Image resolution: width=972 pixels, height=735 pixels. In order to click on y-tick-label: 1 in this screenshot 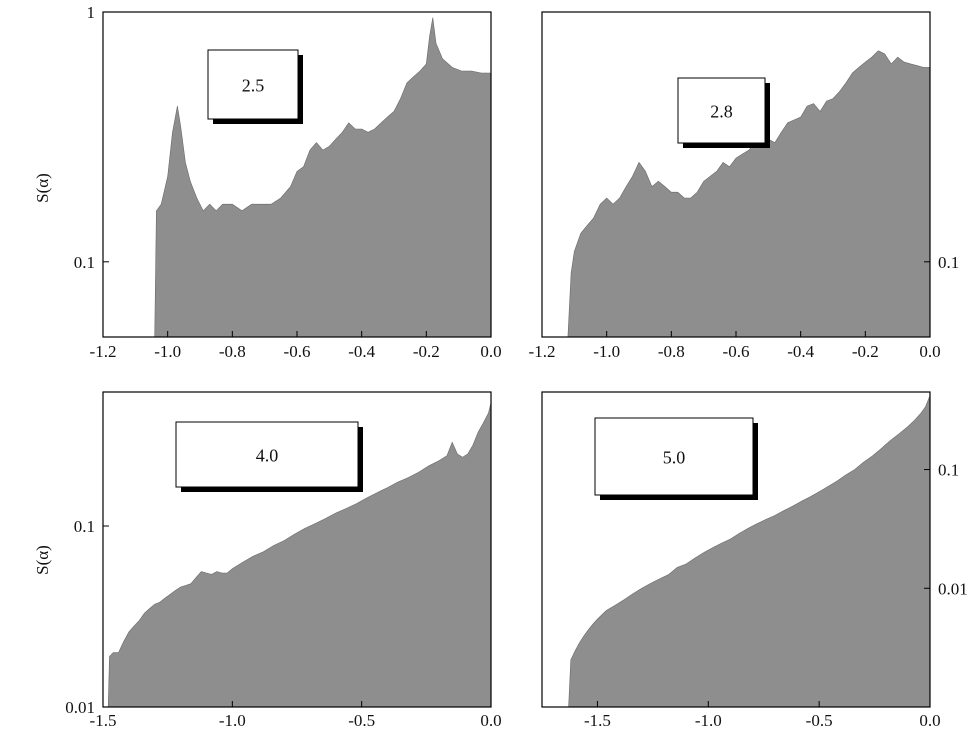, I will do `click(91, 12)`.